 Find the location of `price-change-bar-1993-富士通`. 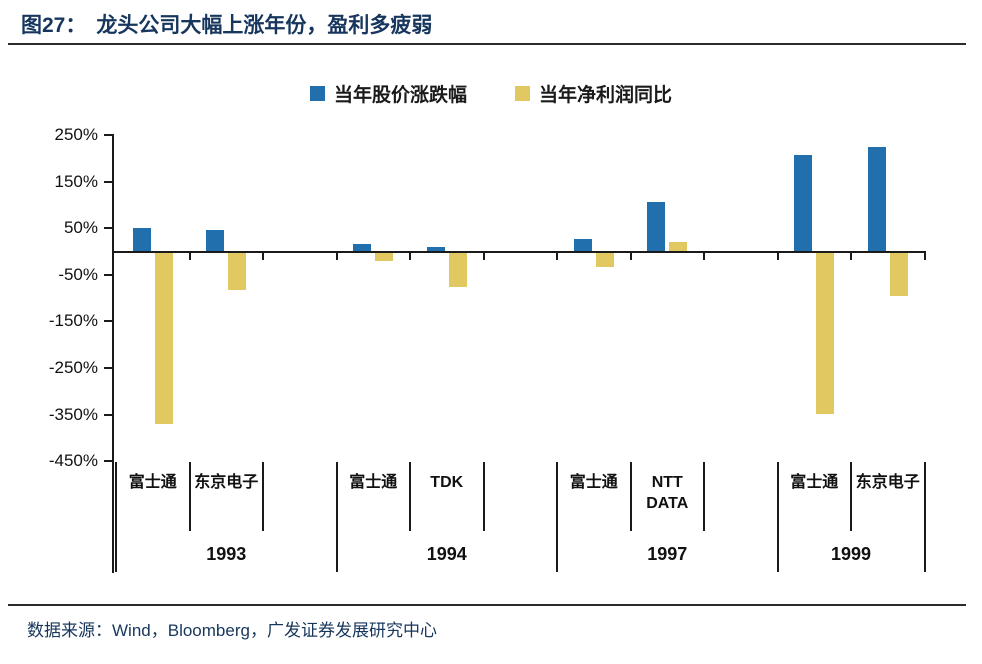

price-change-bar-1993-富士通 is located at coordinates (141, 240).